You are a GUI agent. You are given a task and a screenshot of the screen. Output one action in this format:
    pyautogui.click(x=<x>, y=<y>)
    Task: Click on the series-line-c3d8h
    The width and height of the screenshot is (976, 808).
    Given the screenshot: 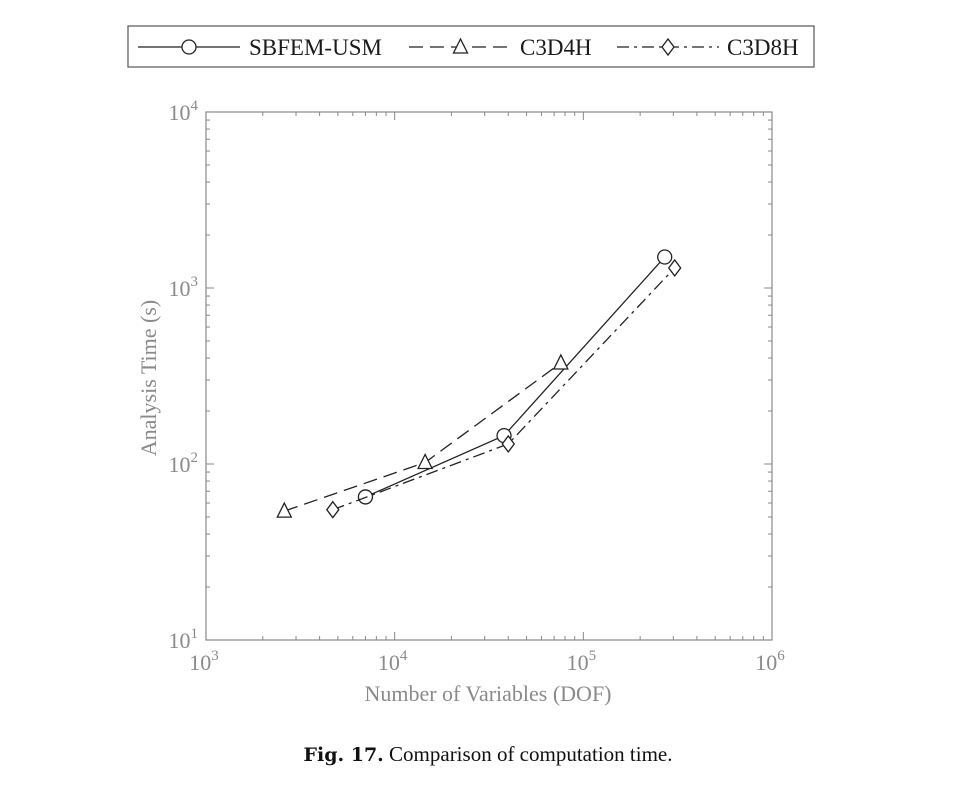 What is the action you would take?
    pyautogui.click(x=504, y=389)
    